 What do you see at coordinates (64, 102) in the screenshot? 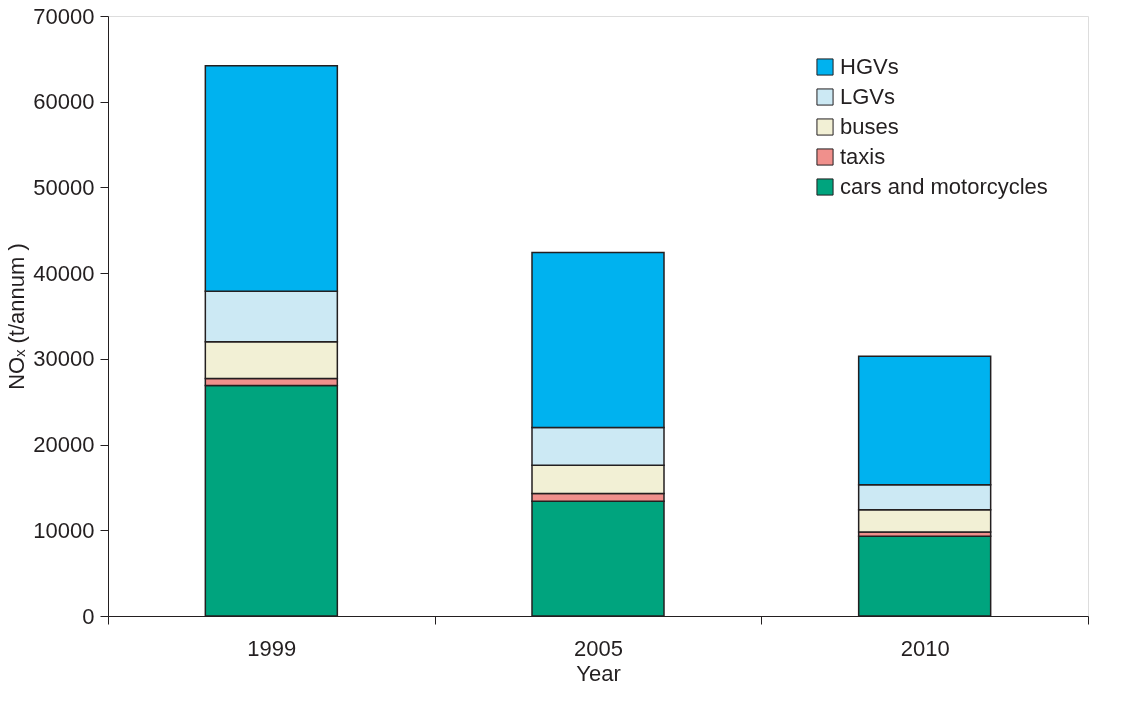
I see `y-tick-label: 60000` at bounding box center [64, 102].